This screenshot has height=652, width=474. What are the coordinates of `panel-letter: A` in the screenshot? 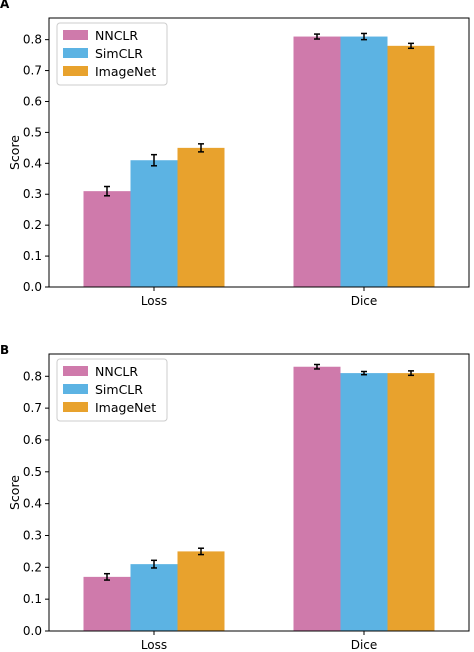 It's located at (5, 5).